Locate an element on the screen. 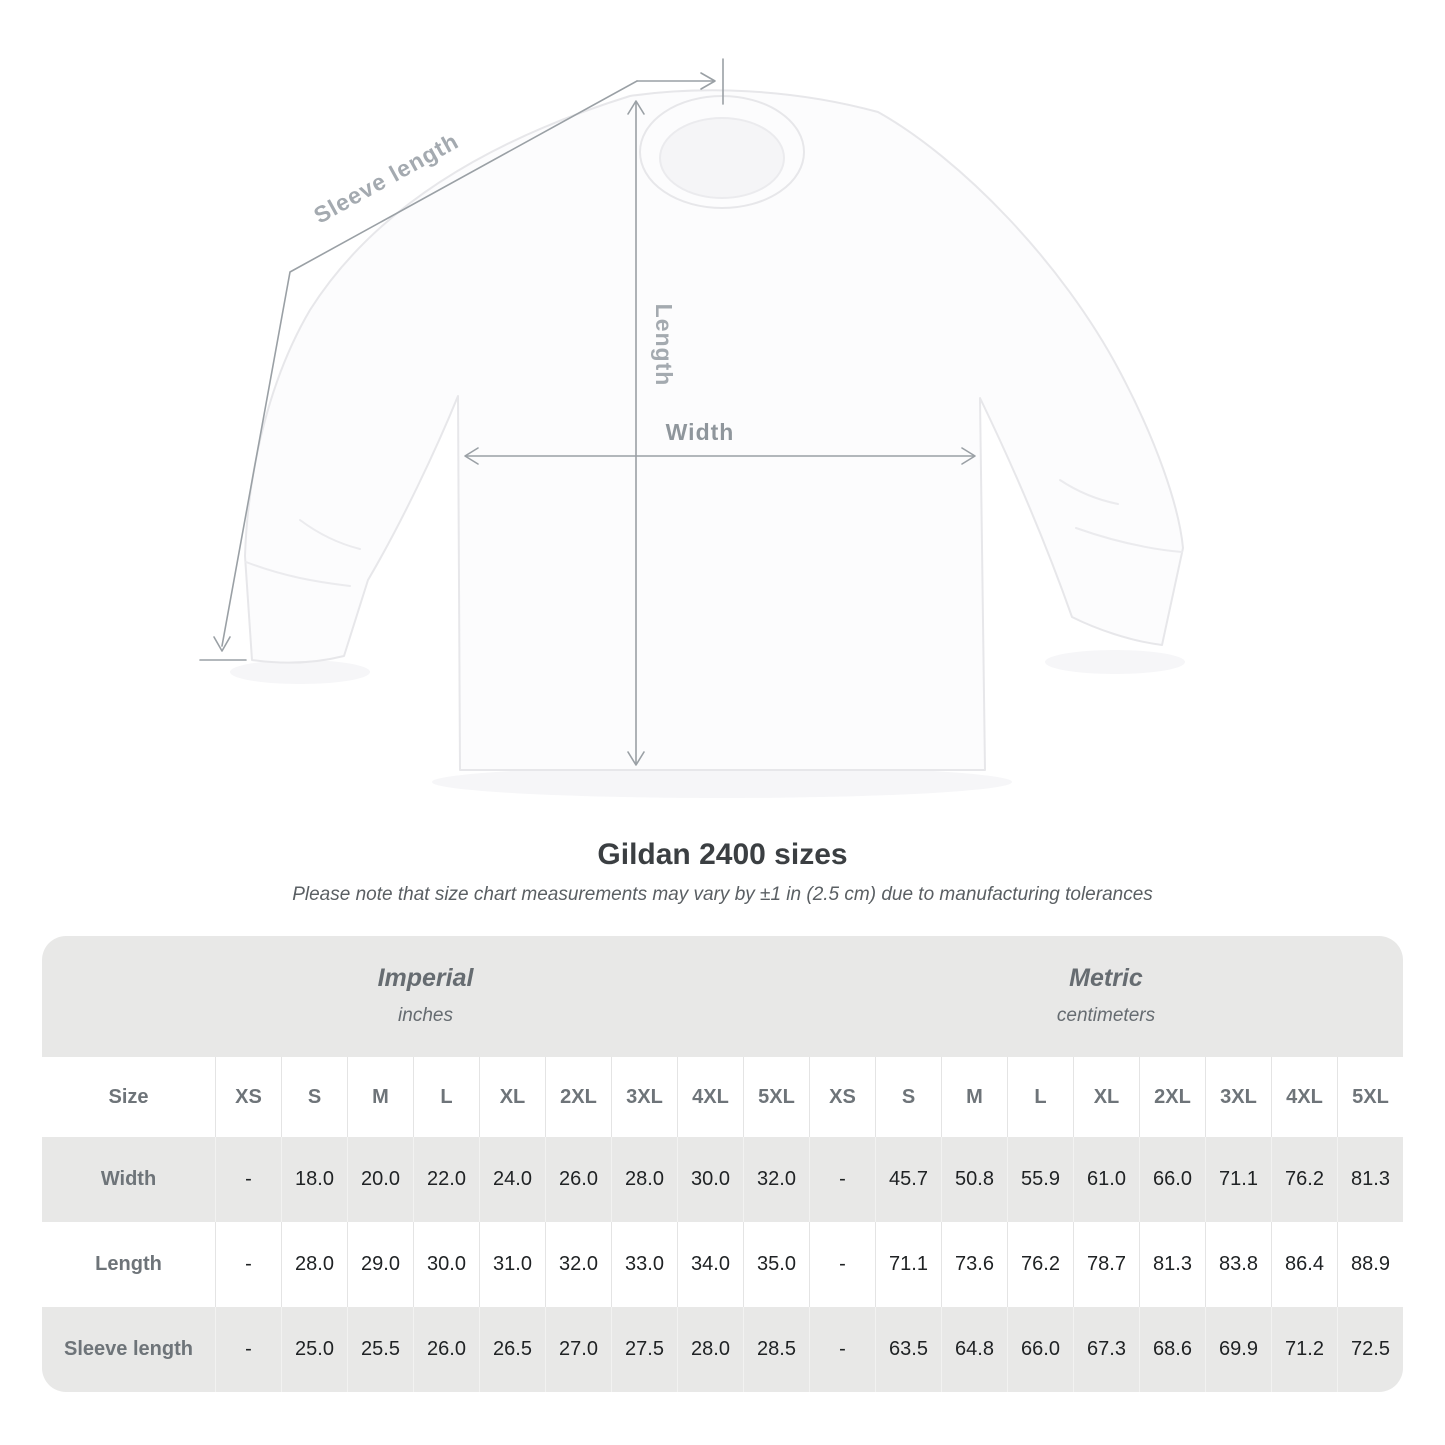 Image resolution: width=1445 pixels, height=1445 pixels. imperial-value-cell: 27.0 is located at coordinates (578, 1349).